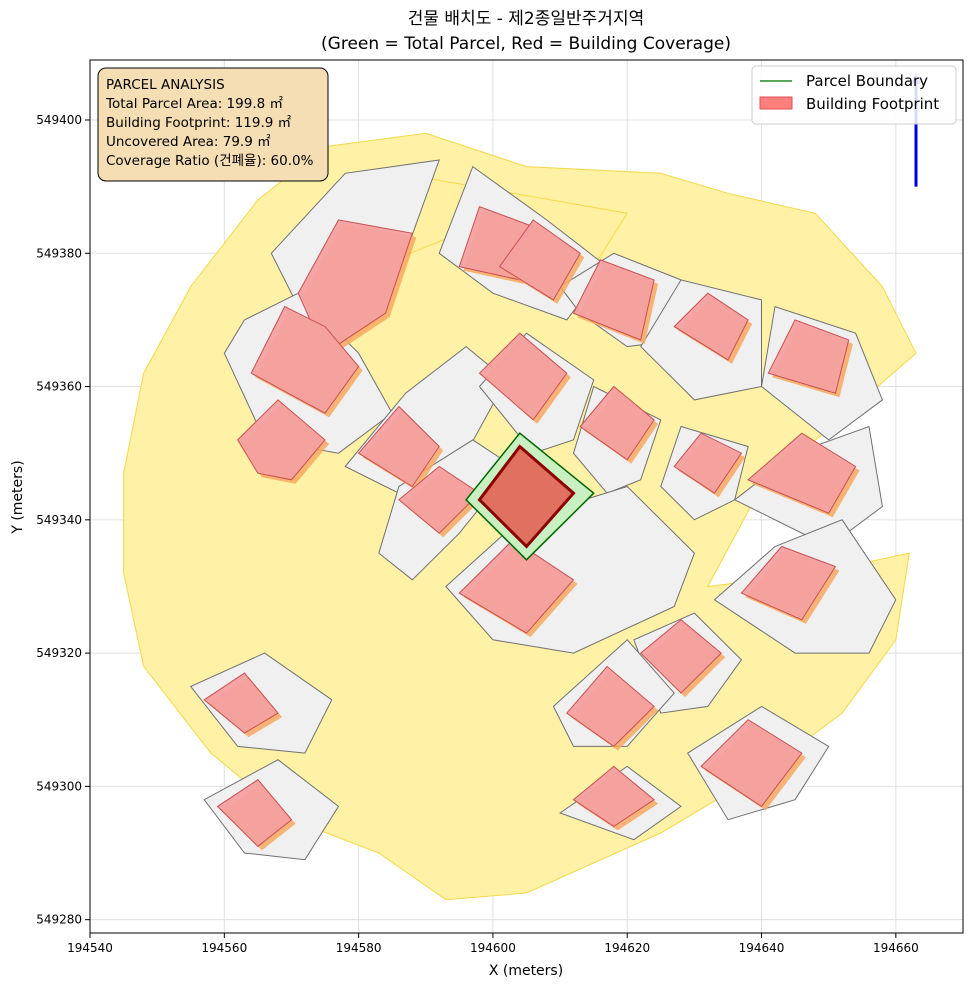  I want to click on y-axis-label: Y (meters), so click(18, 497).